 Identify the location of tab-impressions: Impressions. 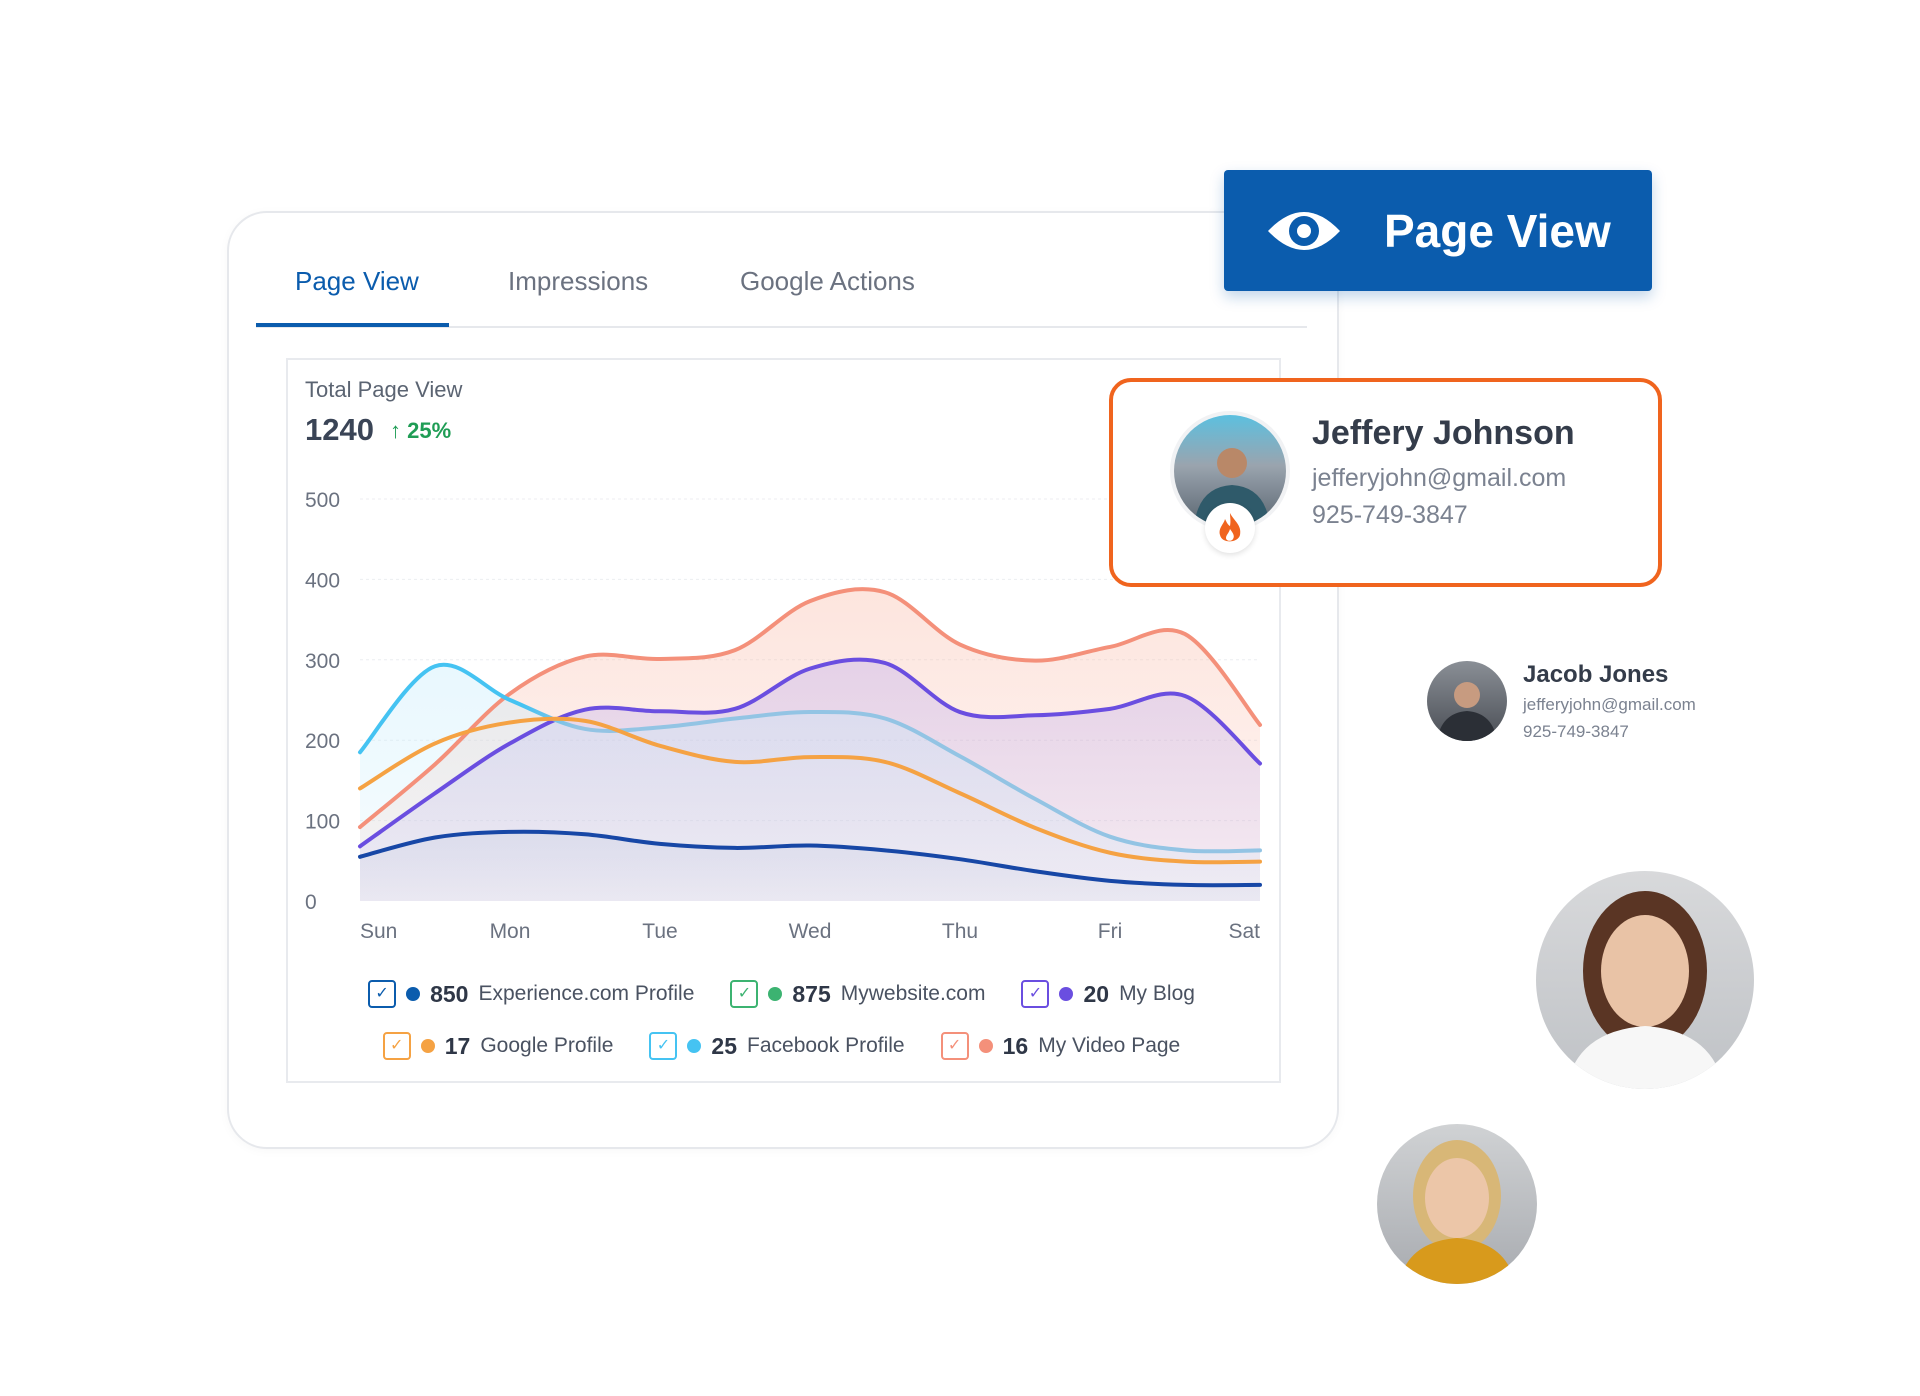
(578, 281).